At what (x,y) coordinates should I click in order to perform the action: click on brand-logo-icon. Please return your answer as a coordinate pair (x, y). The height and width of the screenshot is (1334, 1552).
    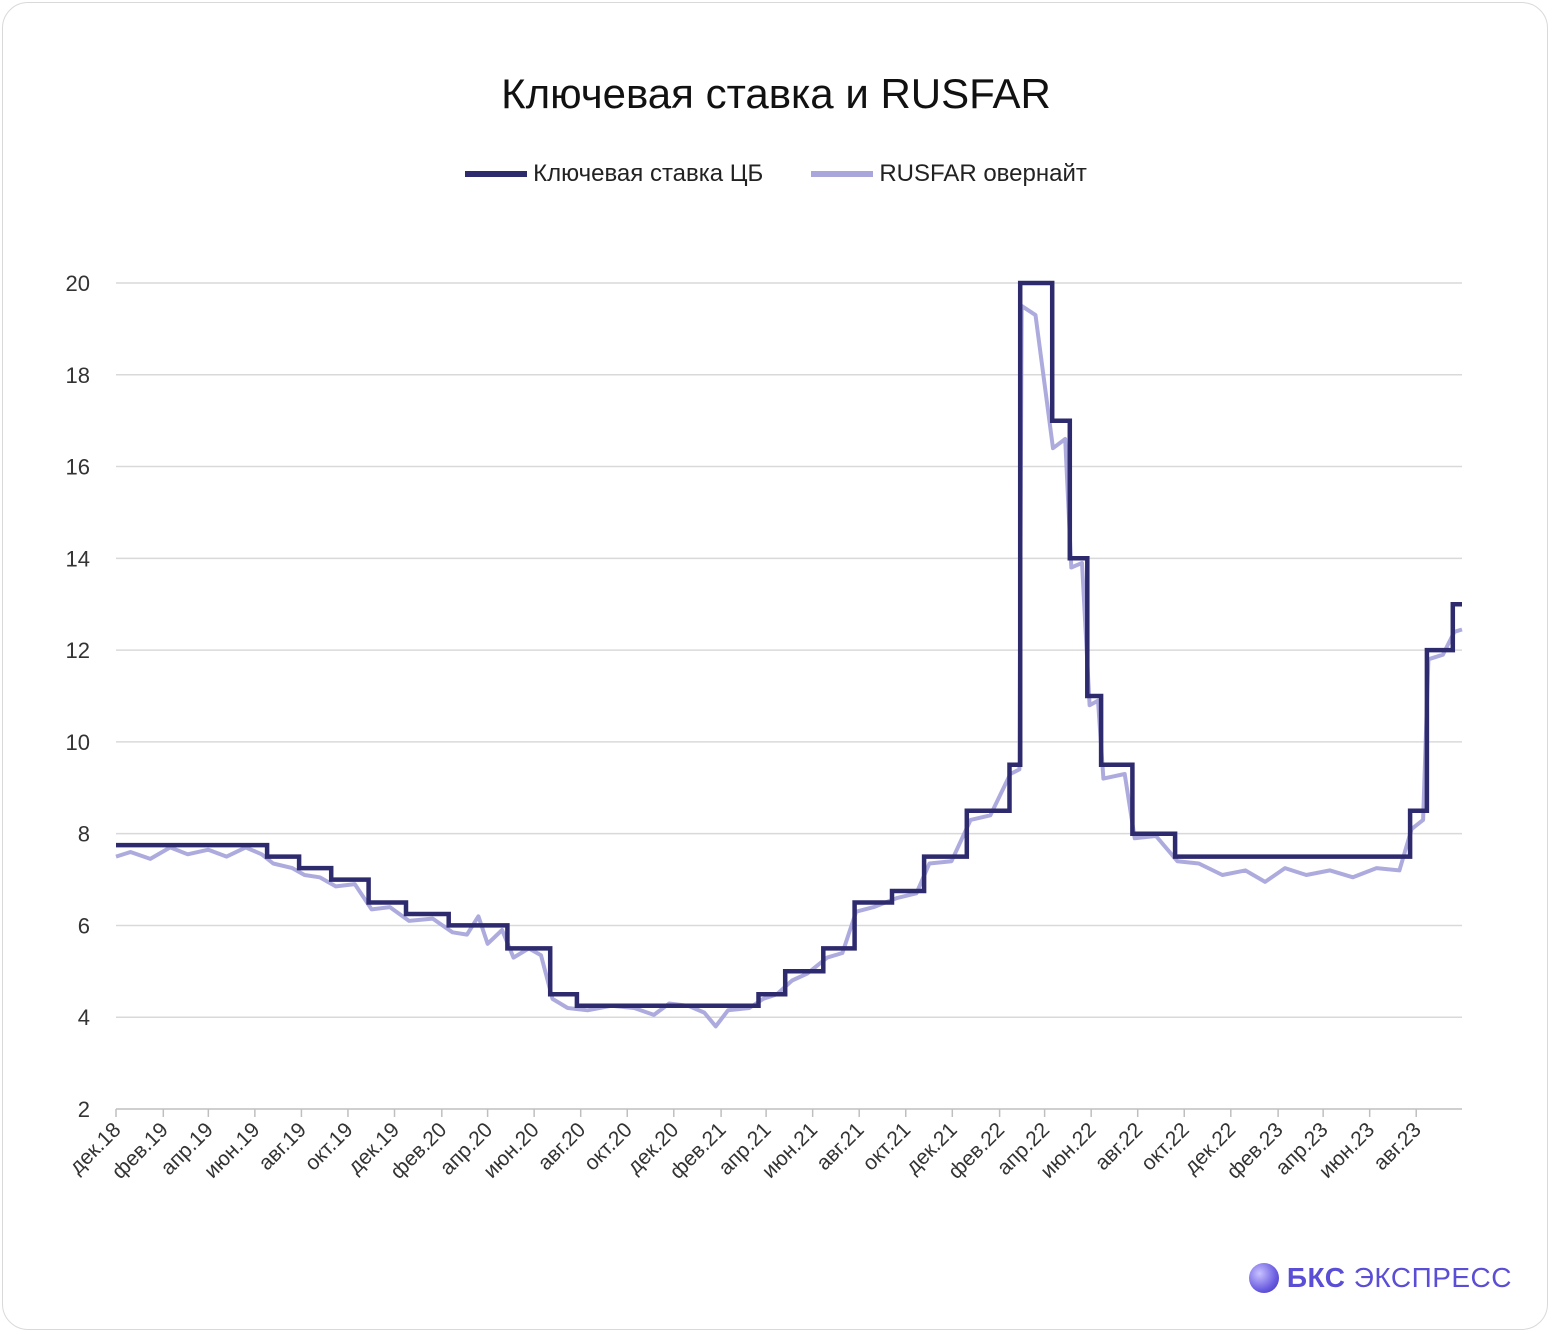
    Looking at the image, I should click on (1263, 1278).